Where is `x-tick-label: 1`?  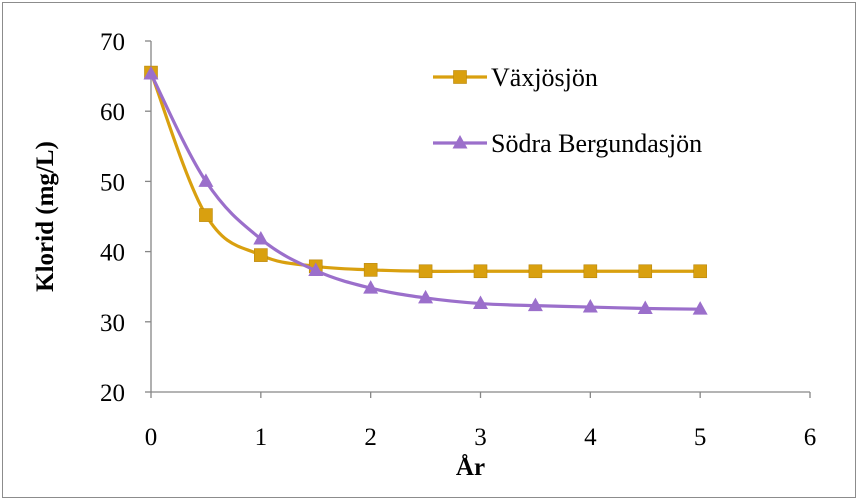 x-tick-label: 1 is located at coordinates (261, 437).